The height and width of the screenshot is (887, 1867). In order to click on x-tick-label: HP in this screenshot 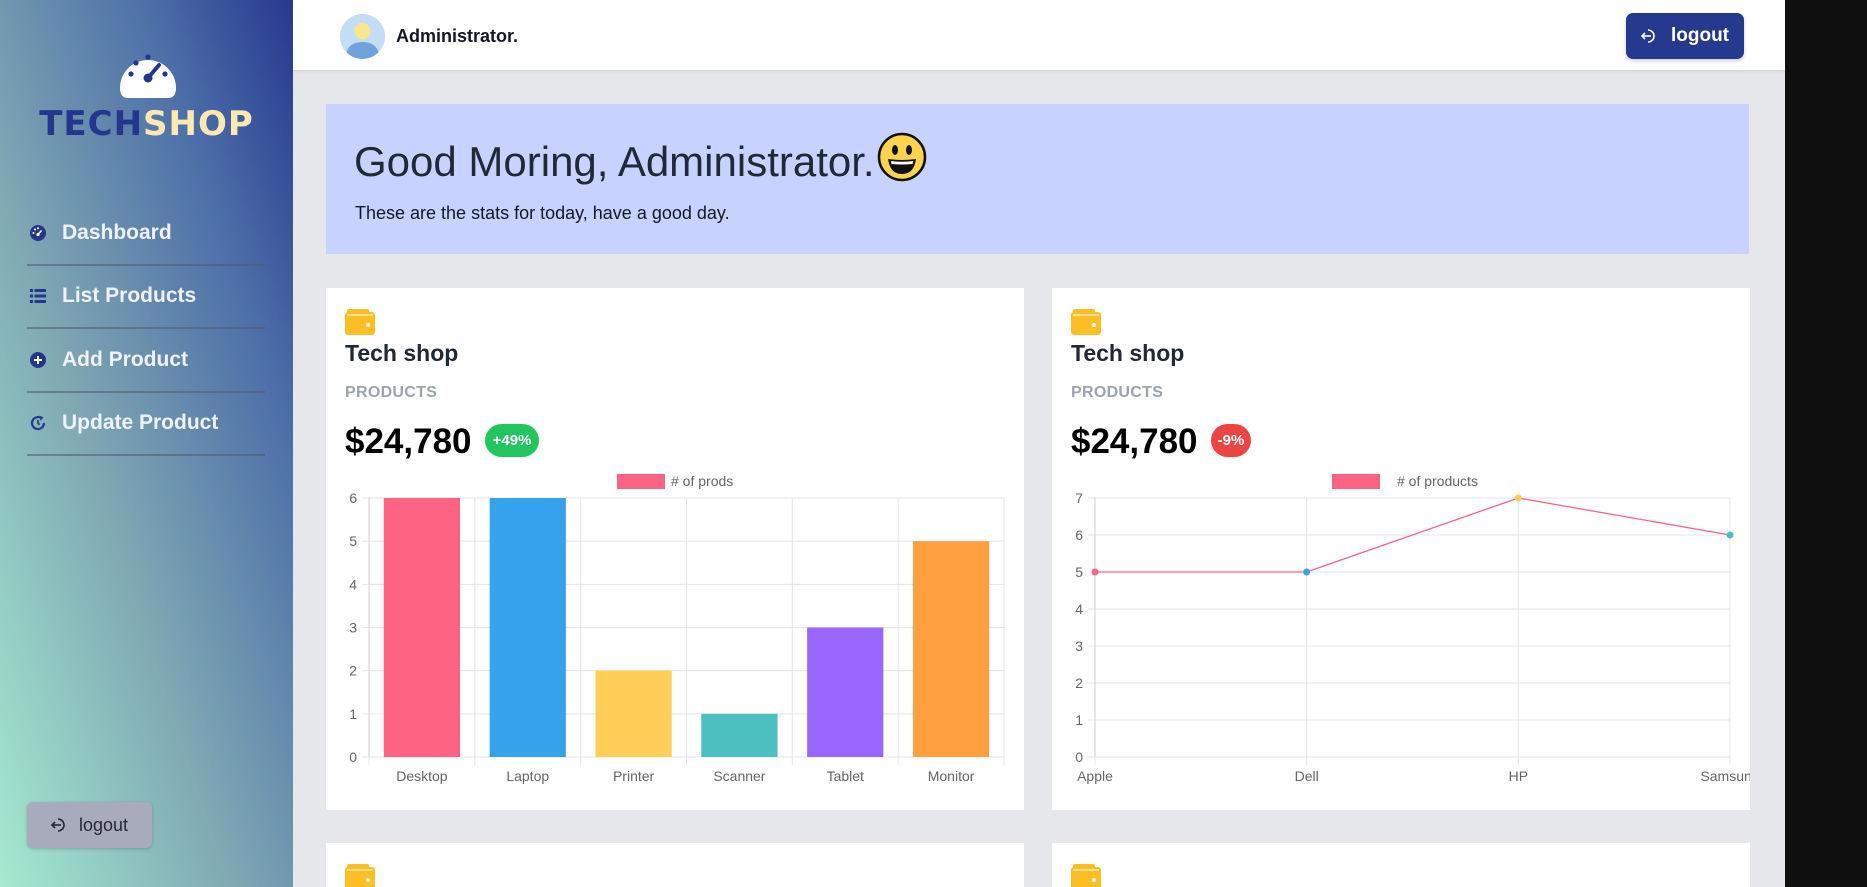, I will do `click(1518, 776)`.